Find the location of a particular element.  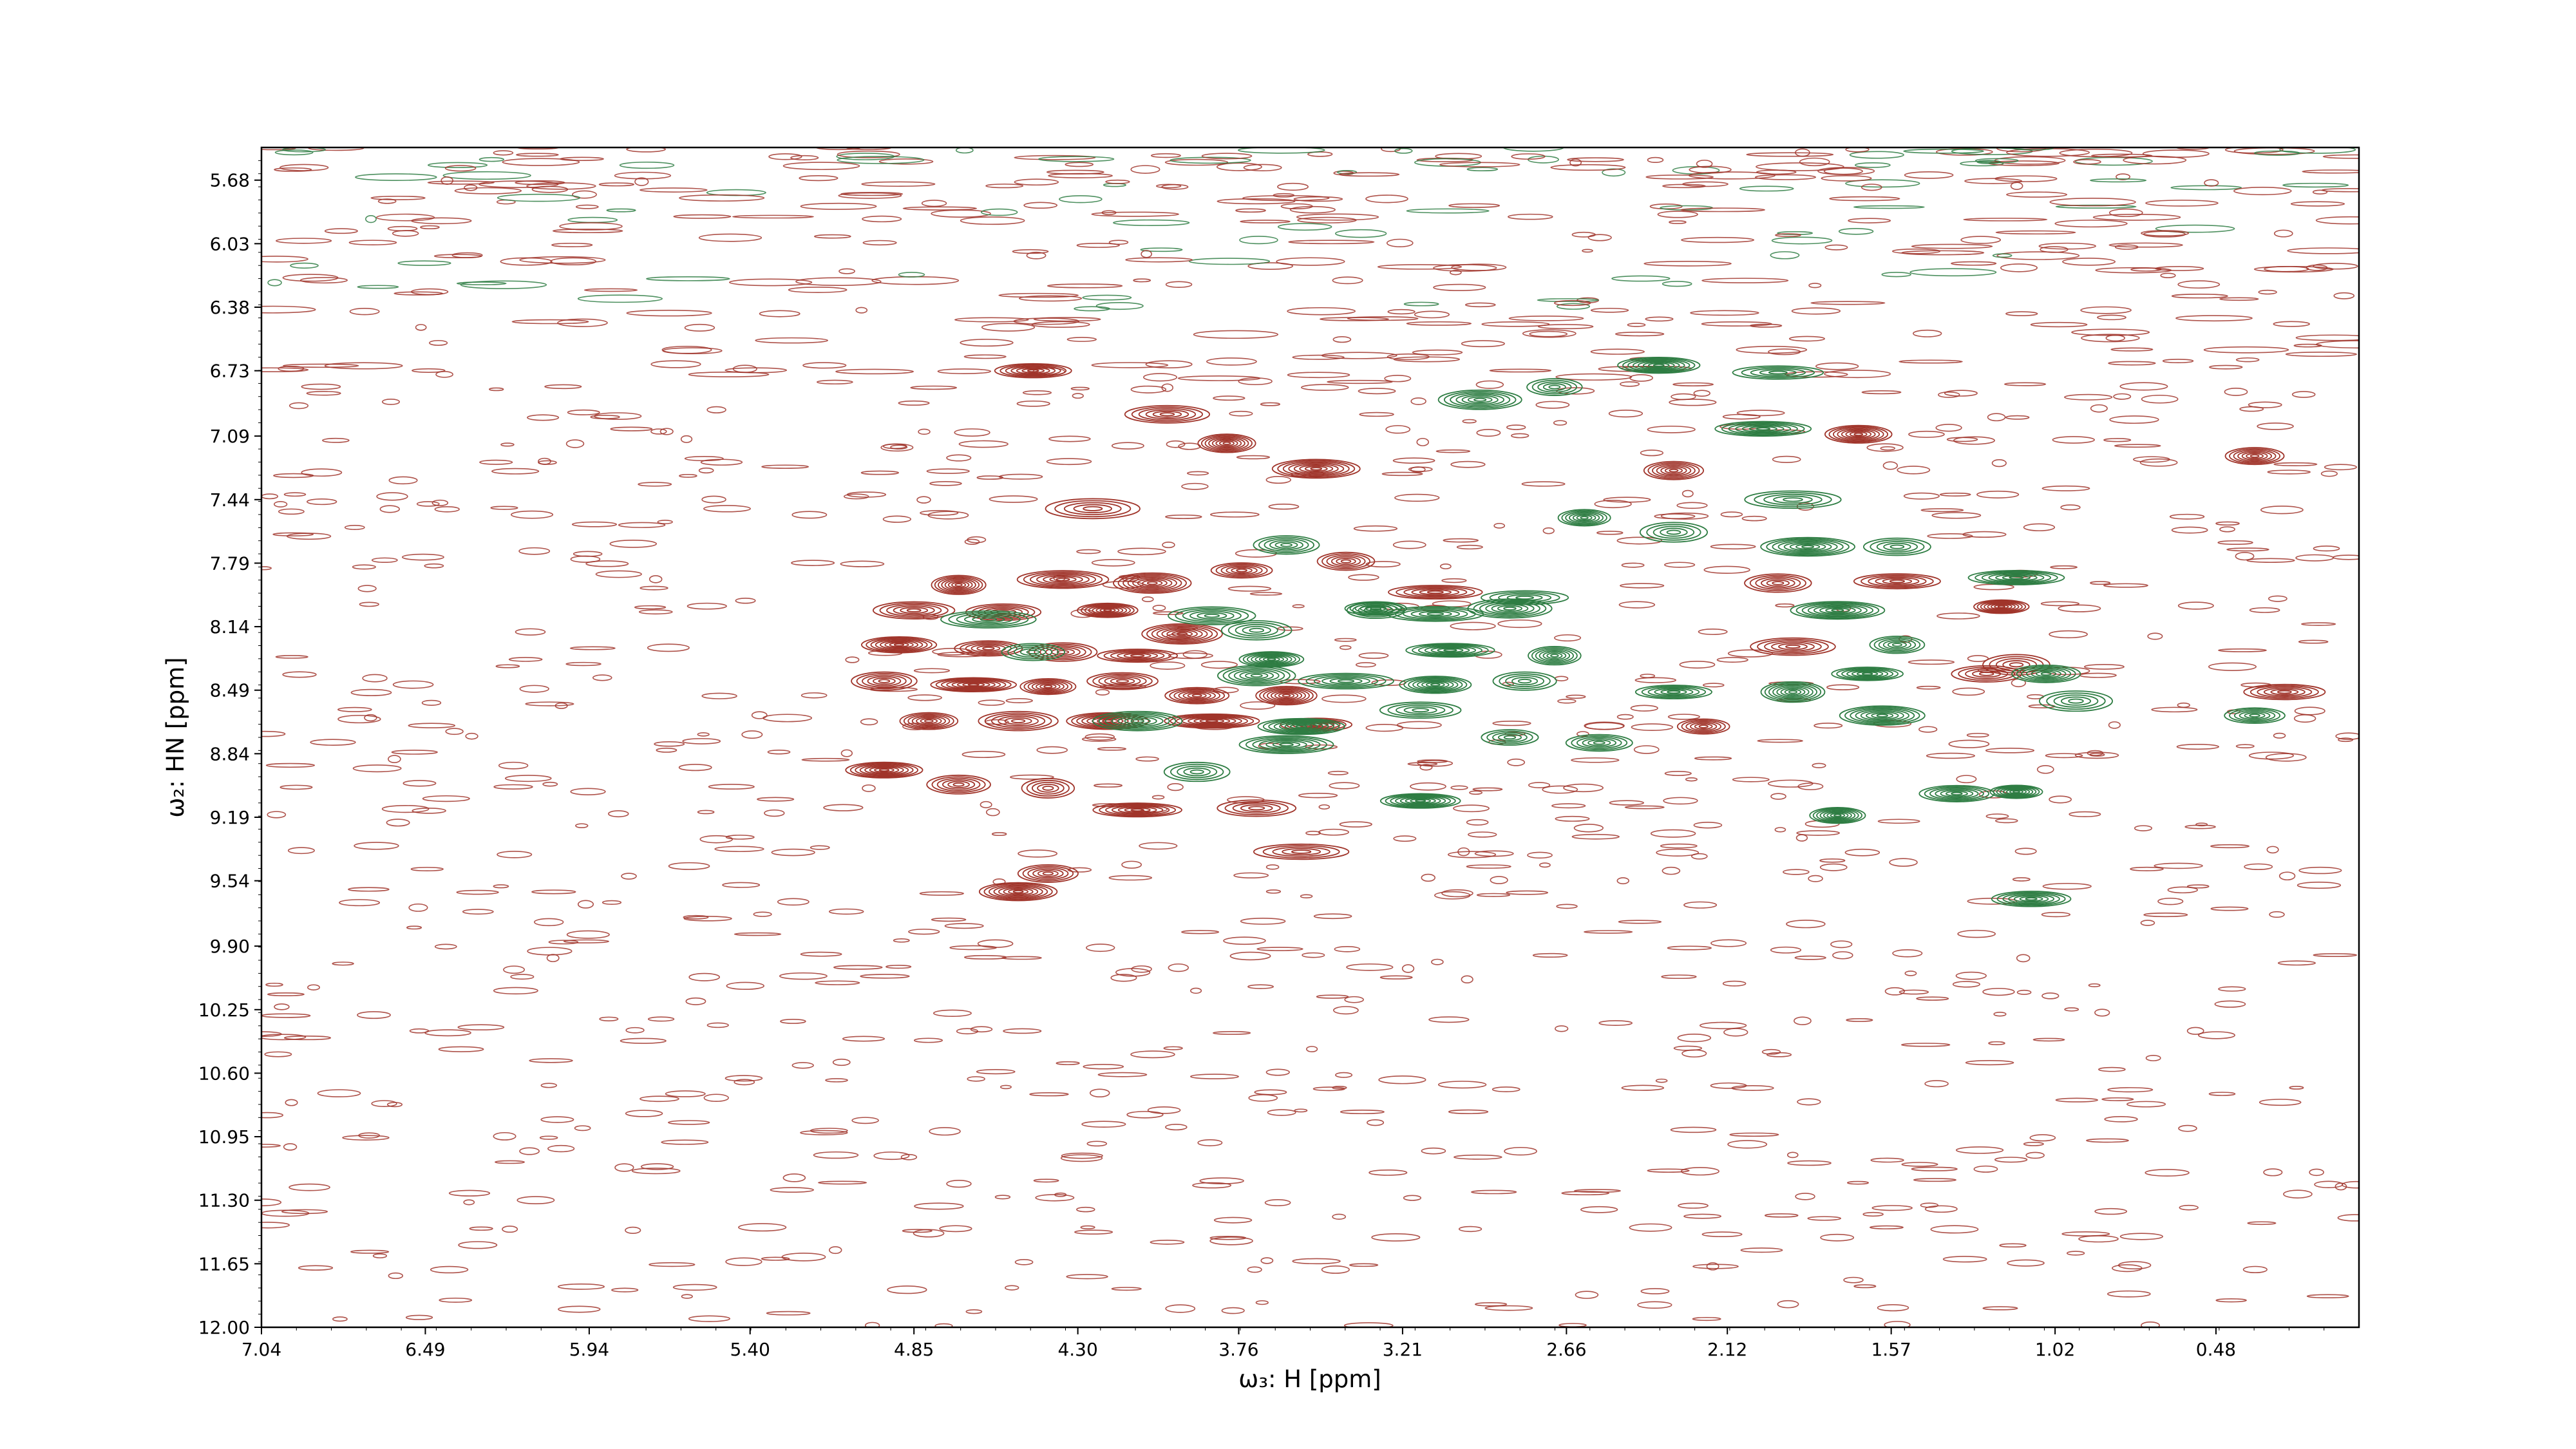

y-tick-label: 7.44 is located at coordinates (230, 500).